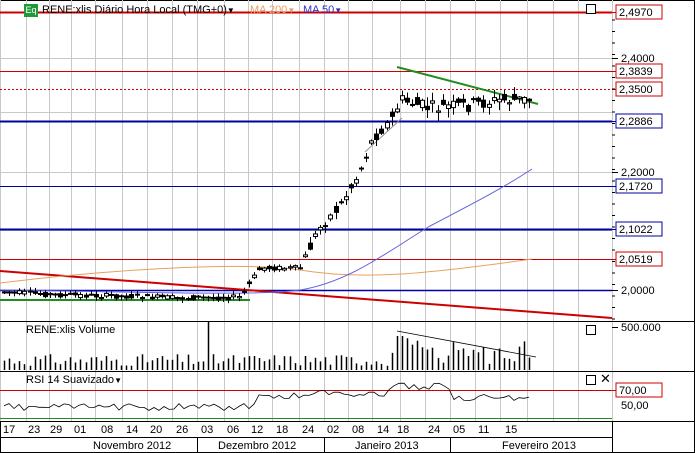 This screenshot has width=695, height=453. Describe the element at coordinates (9, 430) in the screenshot. I see `x-axis-day-label: 17` at that location.